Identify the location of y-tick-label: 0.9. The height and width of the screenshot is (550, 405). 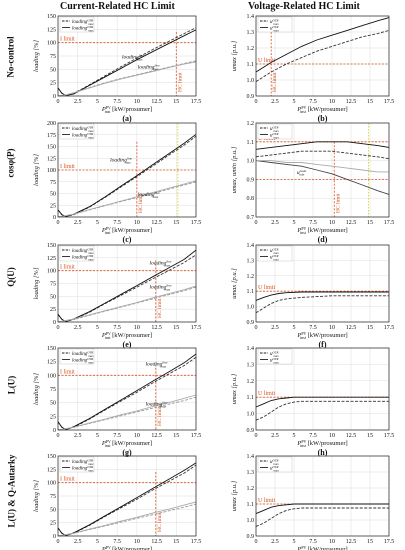
(251, 323).